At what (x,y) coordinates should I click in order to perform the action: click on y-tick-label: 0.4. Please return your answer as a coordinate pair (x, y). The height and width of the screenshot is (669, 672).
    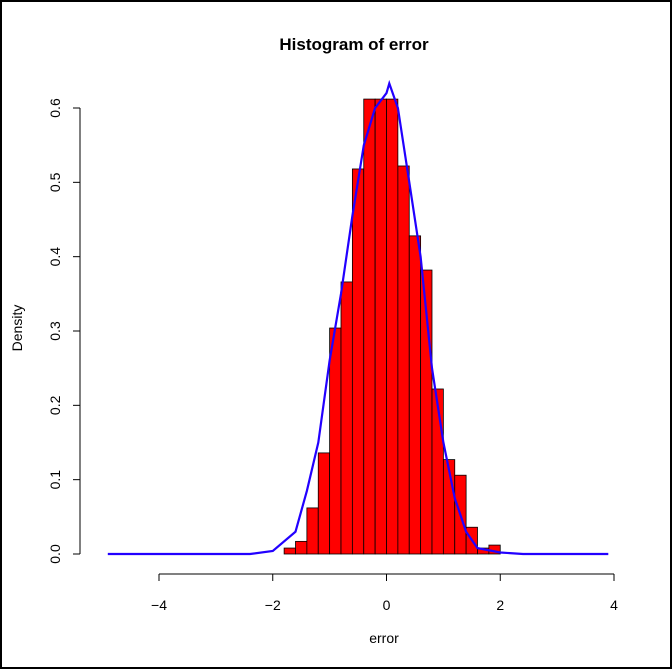
    Looking at the image, I should click on (55, 257).